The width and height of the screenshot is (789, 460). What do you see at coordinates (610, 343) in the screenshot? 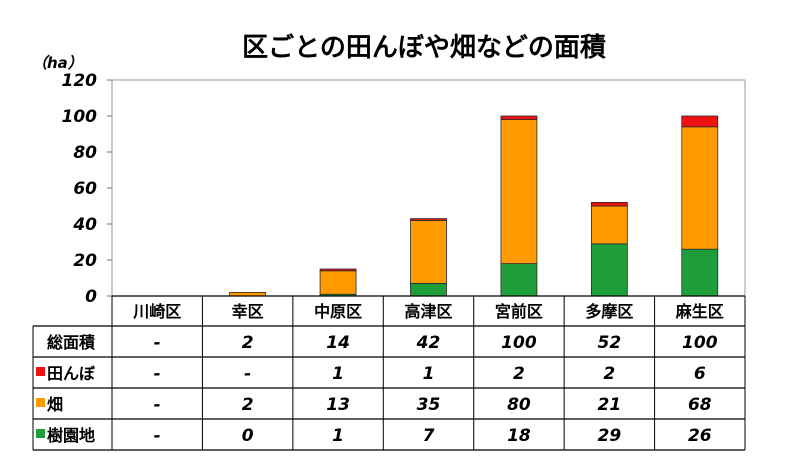
I see `table-cell: 52` at bounding box center [610, 343].